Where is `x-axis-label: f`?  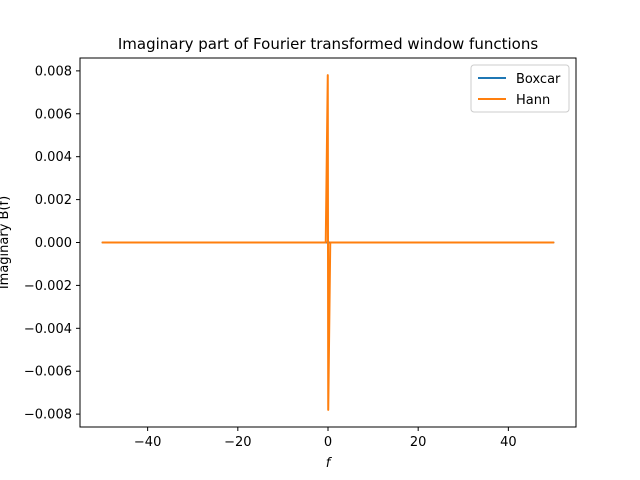
x-axis-label: f is located at coordinates (329, 463).